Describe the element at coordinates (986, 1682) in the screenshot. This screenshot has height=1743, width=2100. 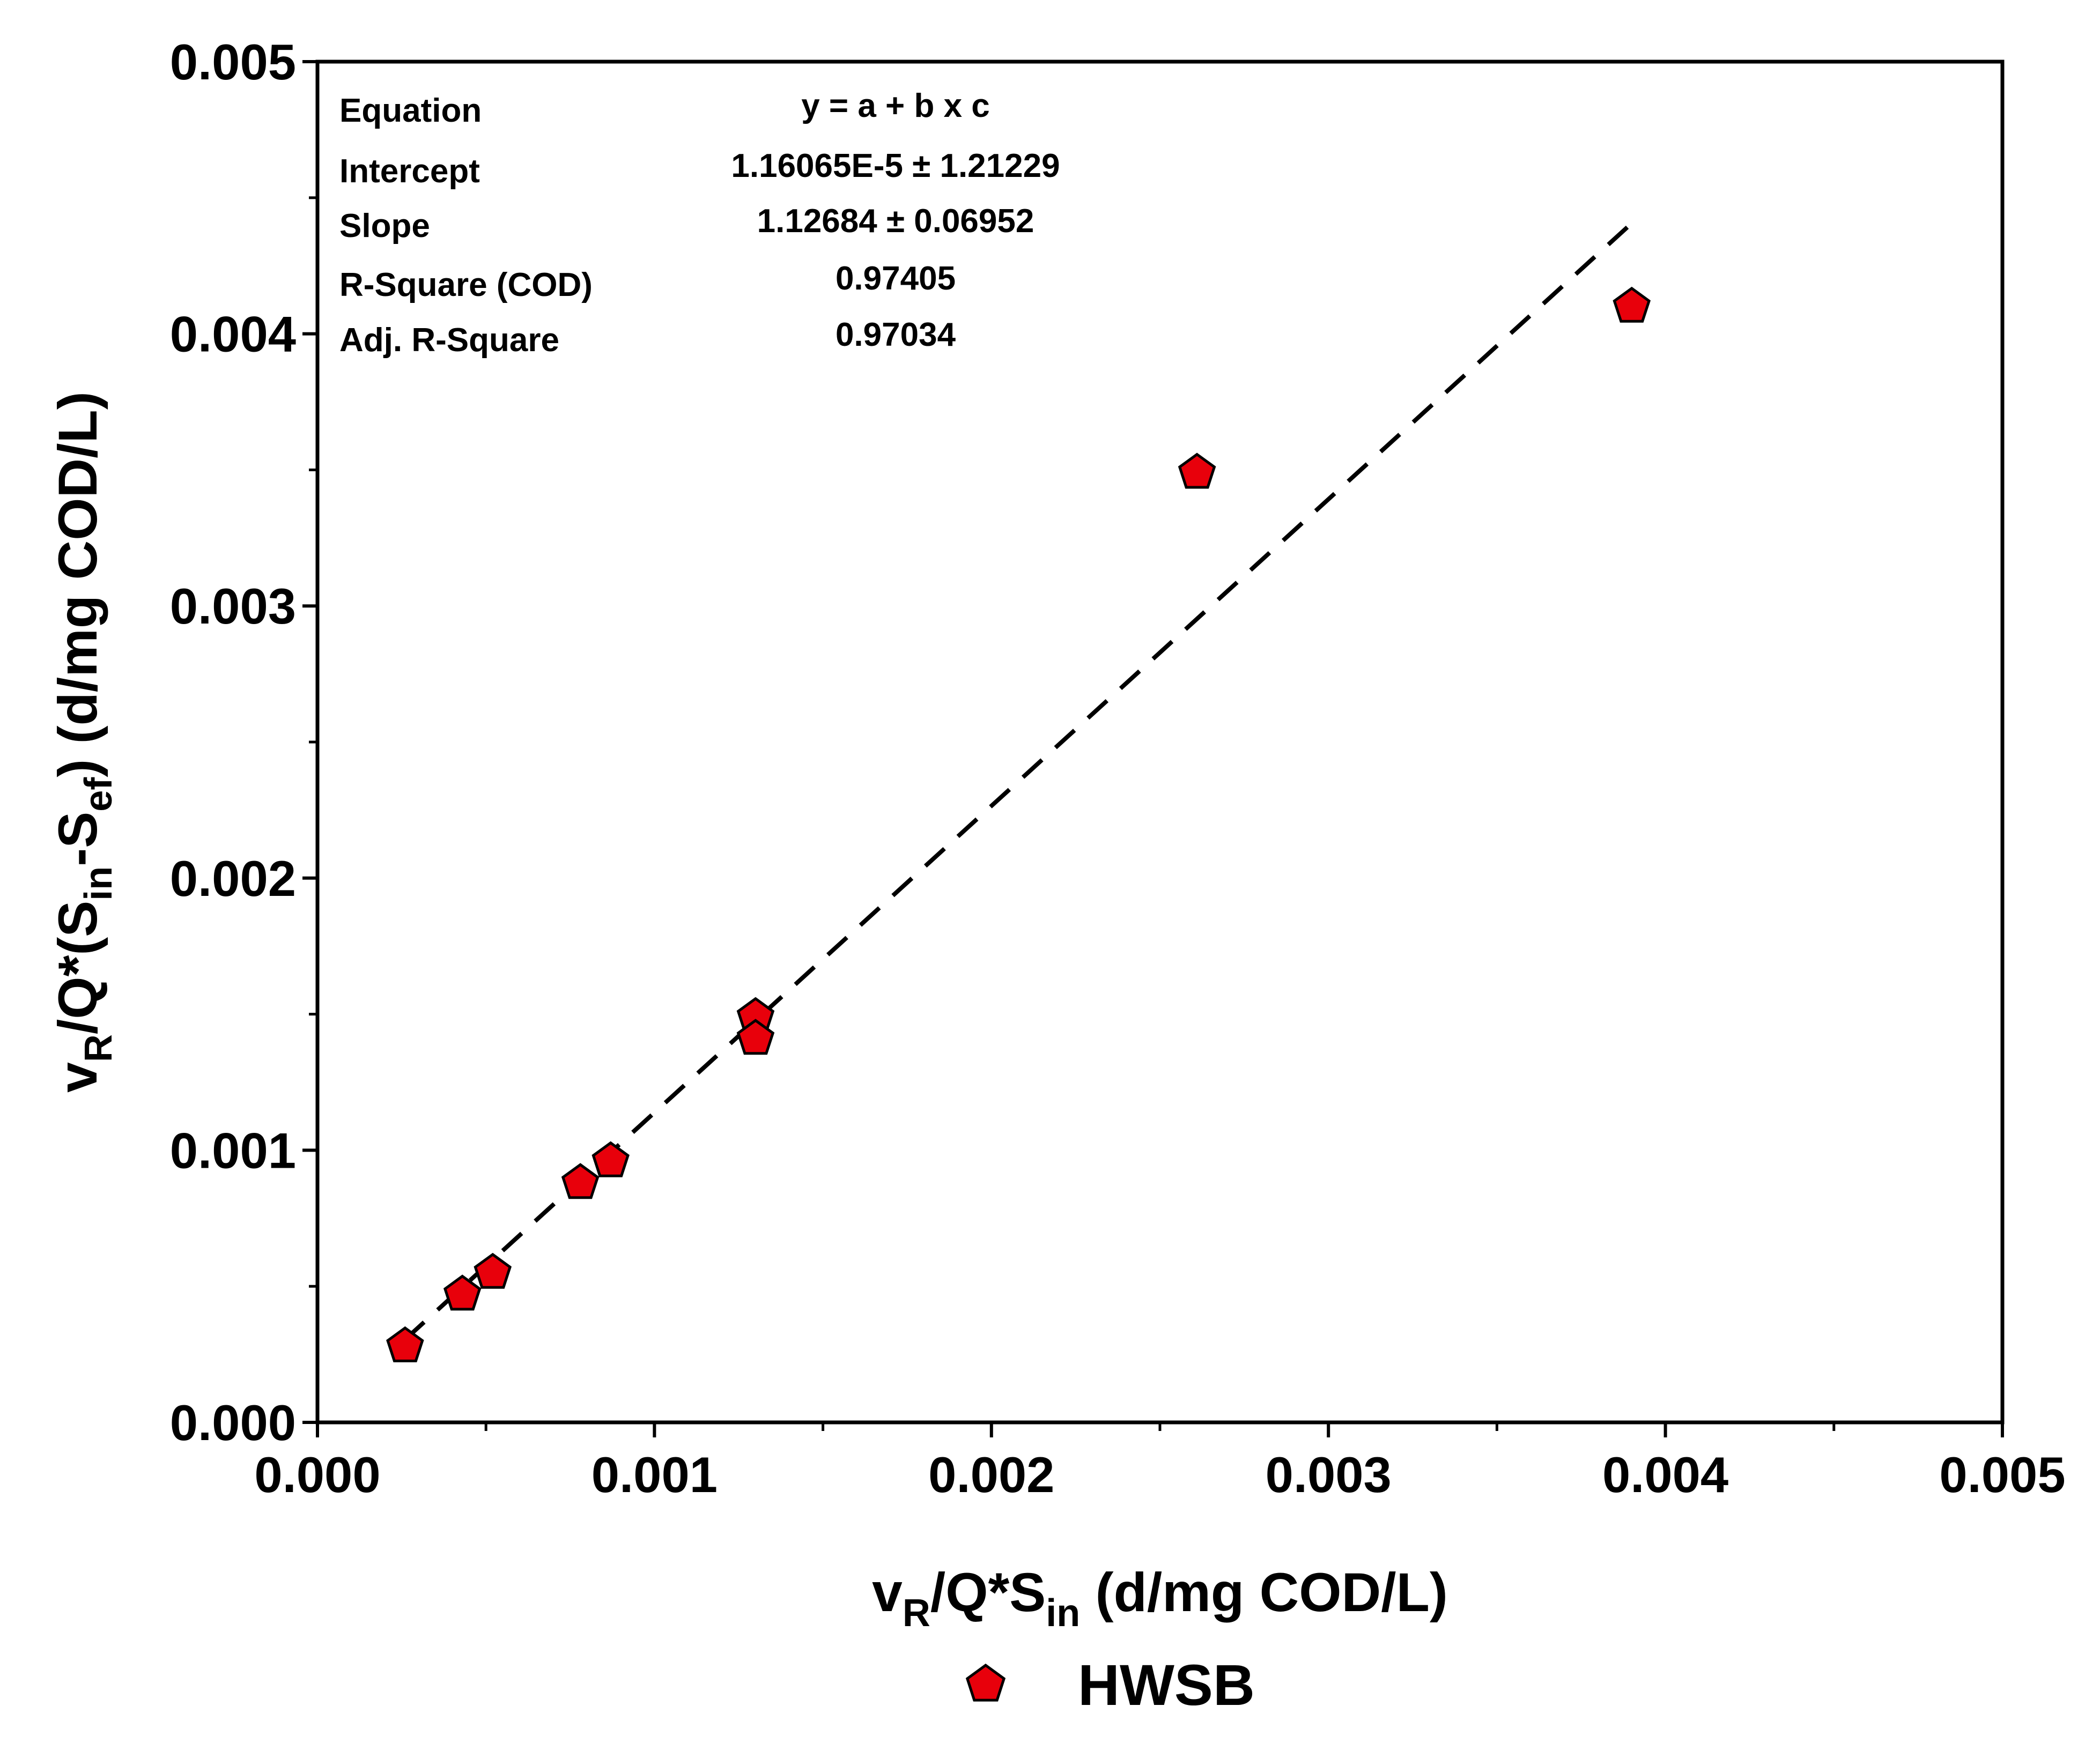
I see `legend-marker-pentagon-icon` at that location.